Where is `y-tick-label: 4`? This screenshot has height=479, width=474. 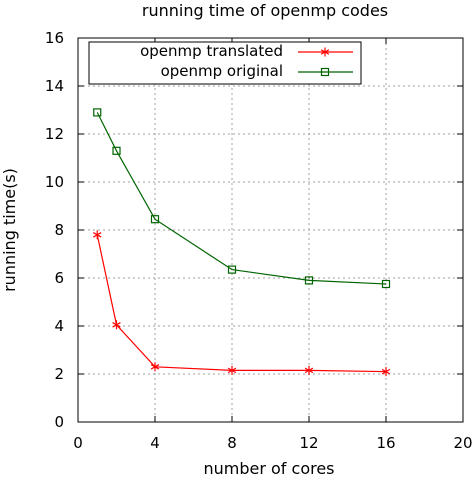
y-tick-label: 4 is located at coordinates (59, 326).